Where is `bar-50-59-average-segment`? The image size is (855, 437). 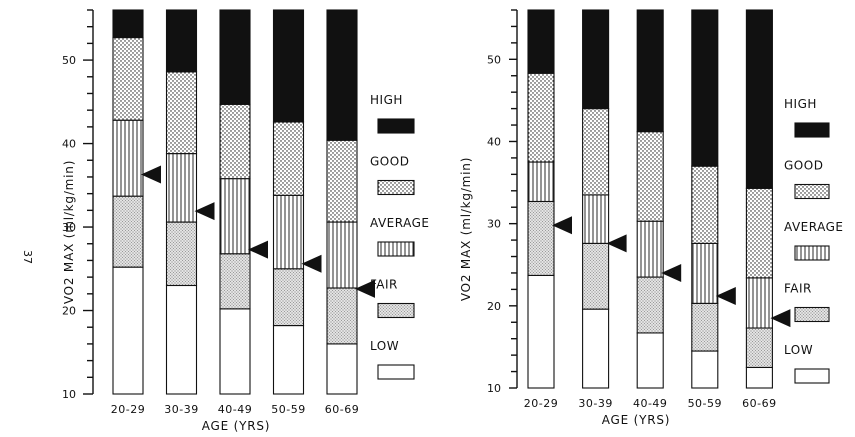
bar-50-59-average-segment is located at coordinates (705, 273).